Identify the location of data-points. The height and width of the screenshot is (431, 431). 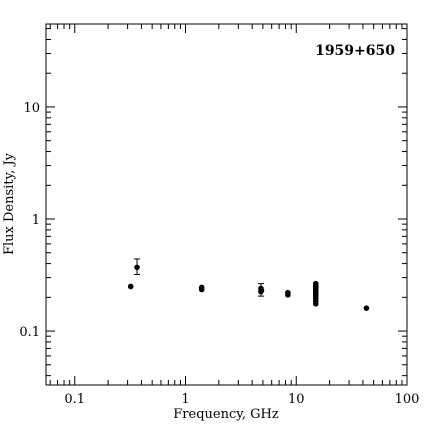
(248, 287).